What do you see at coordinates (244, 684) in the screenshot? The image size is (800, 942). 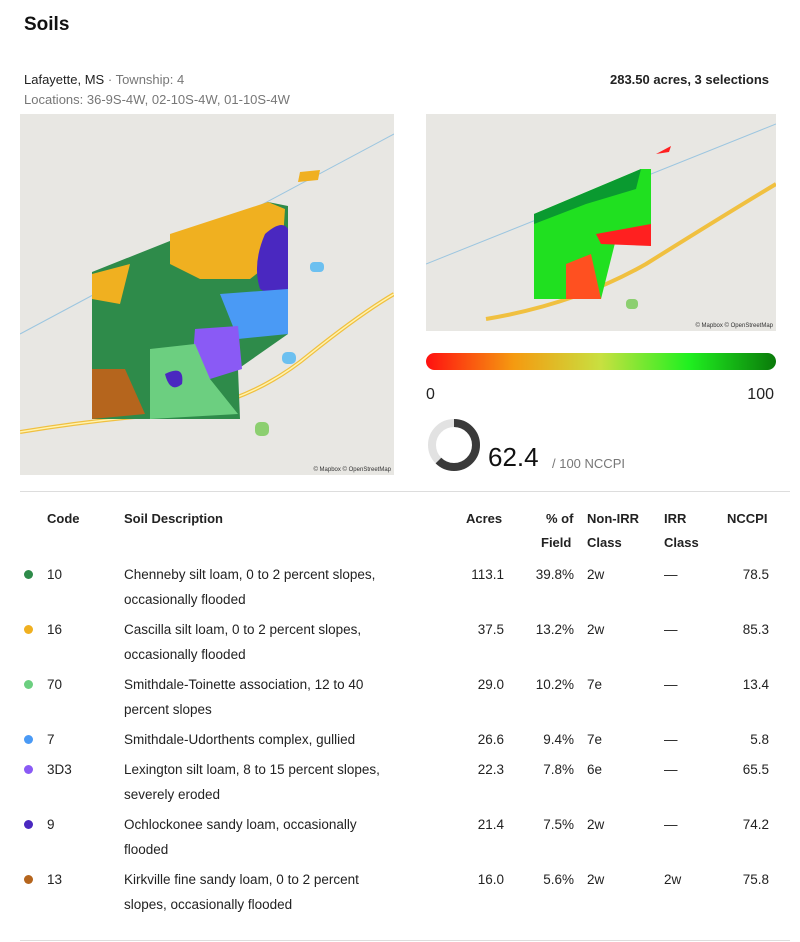 I see `soil-description-line1: Smithdale-Toinette association, 12 to 40` at bounding box center [244, 684].